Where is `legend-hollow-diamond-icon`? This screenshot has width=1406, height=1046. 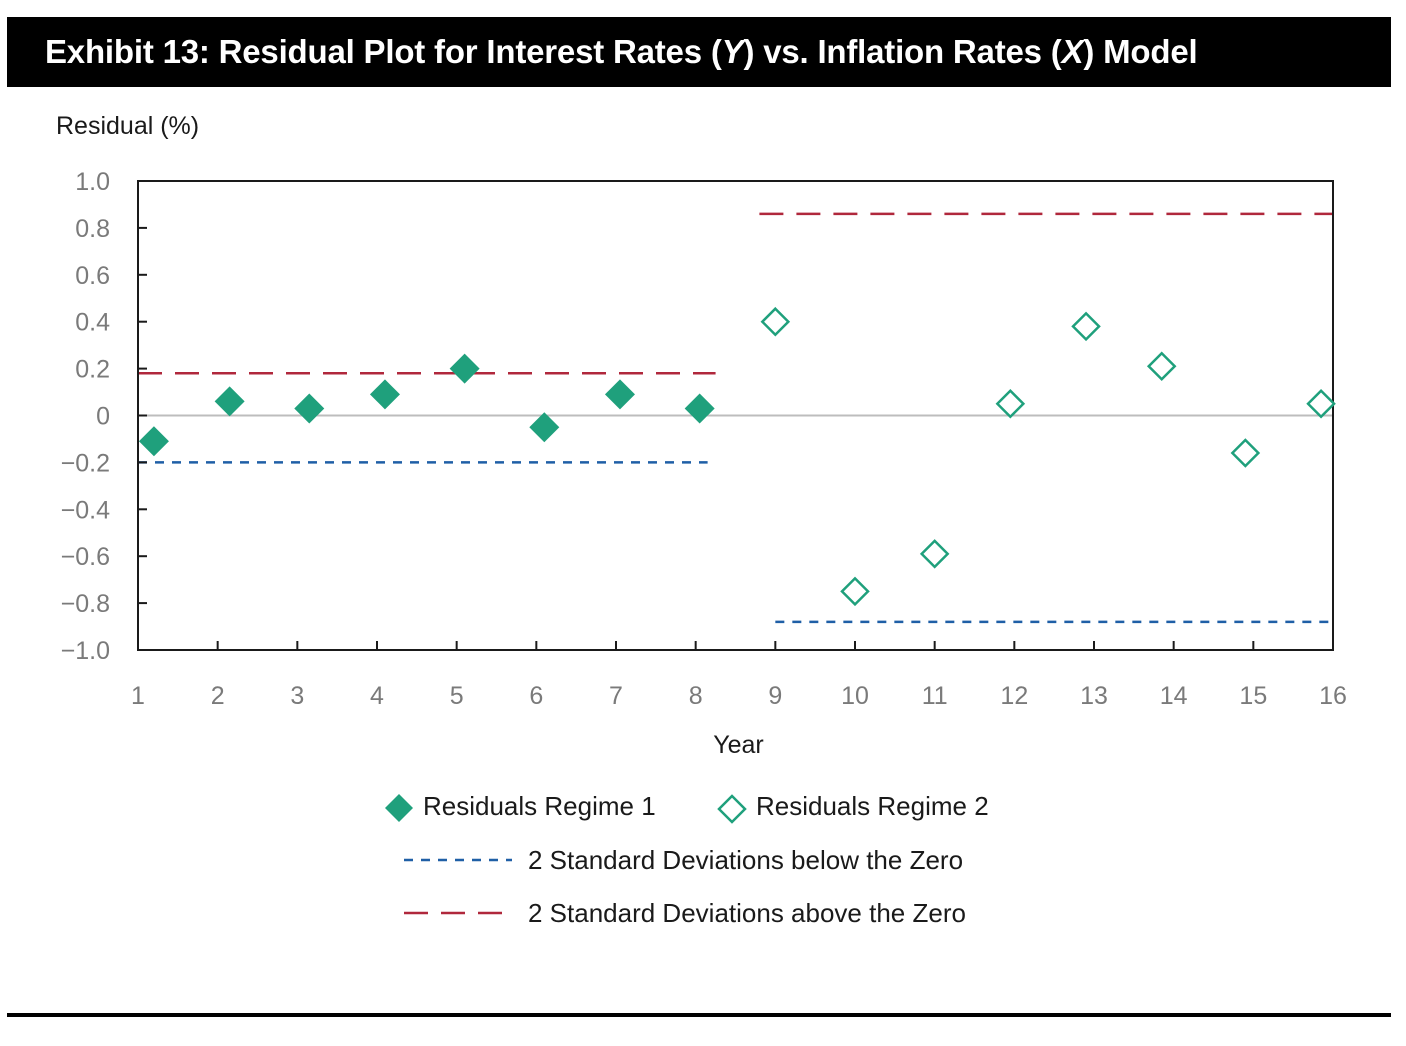 legend-hollow-diamond-icon is located at coordinates (732, 809).